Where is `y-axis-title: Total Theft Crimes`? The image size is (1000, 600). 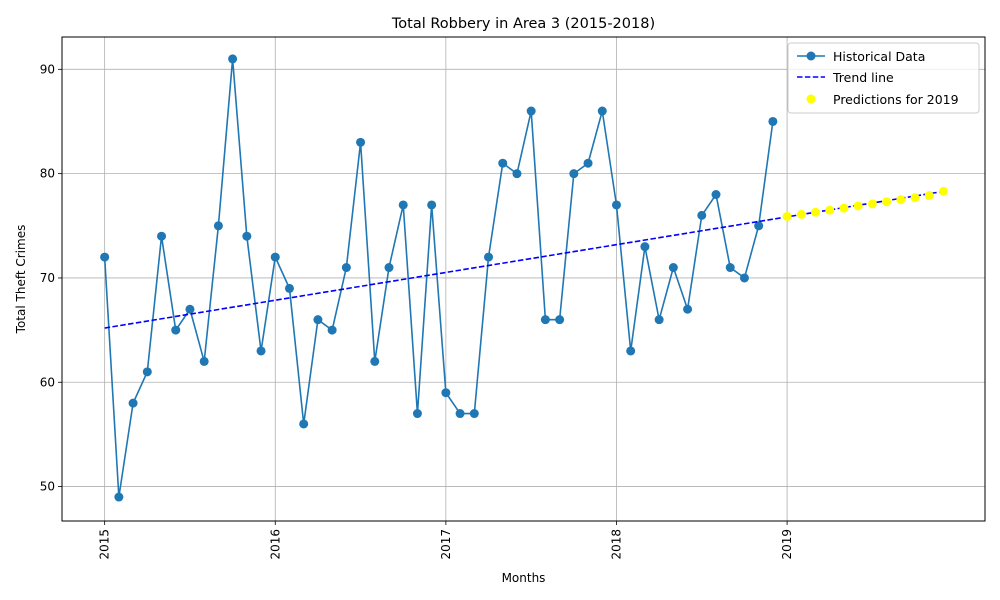 y-axis-title: Total Theft Crimes is located at coordinates (21, 280).